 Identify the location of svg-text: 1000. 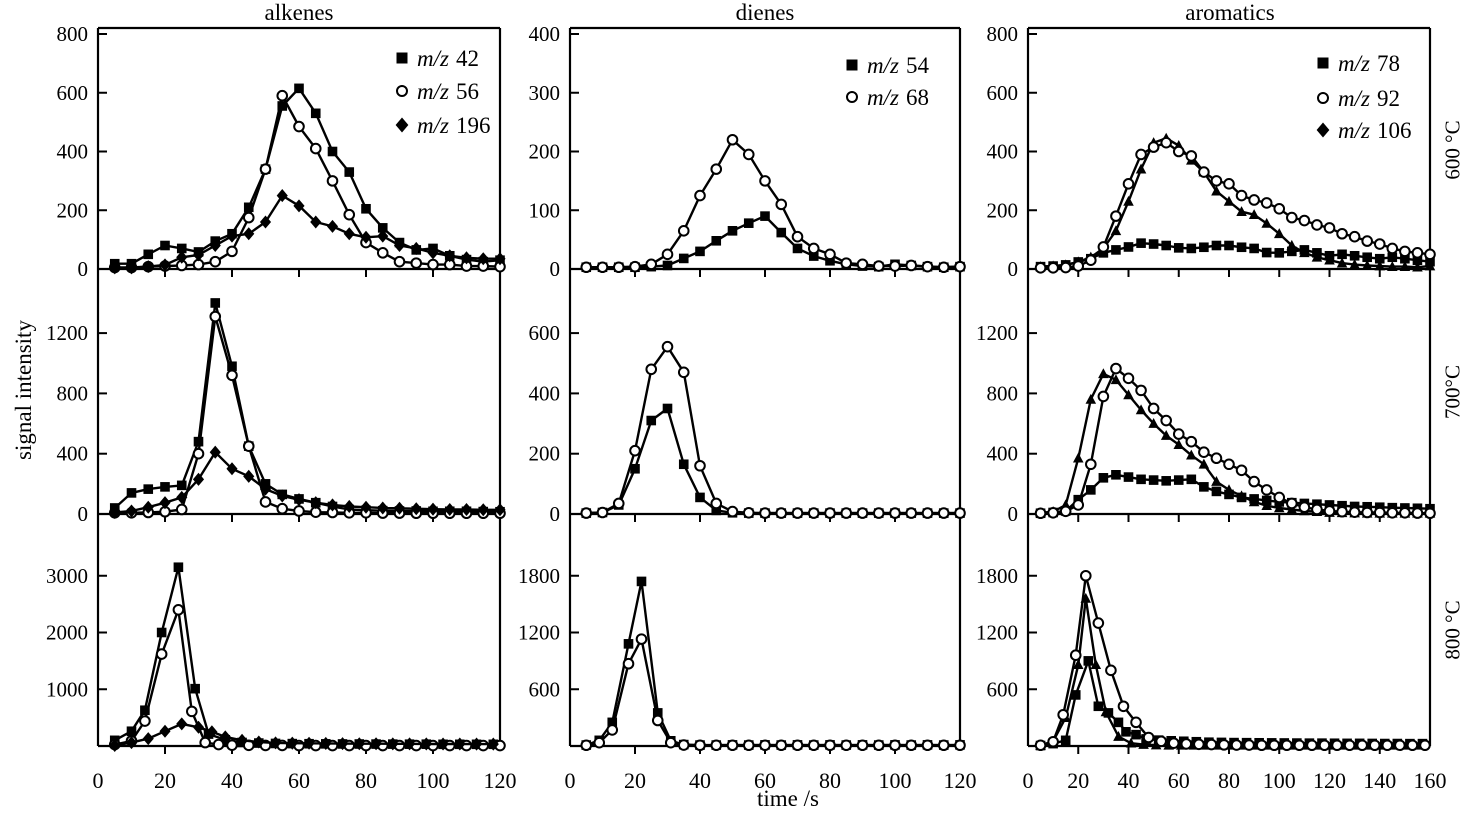
(67, 689).